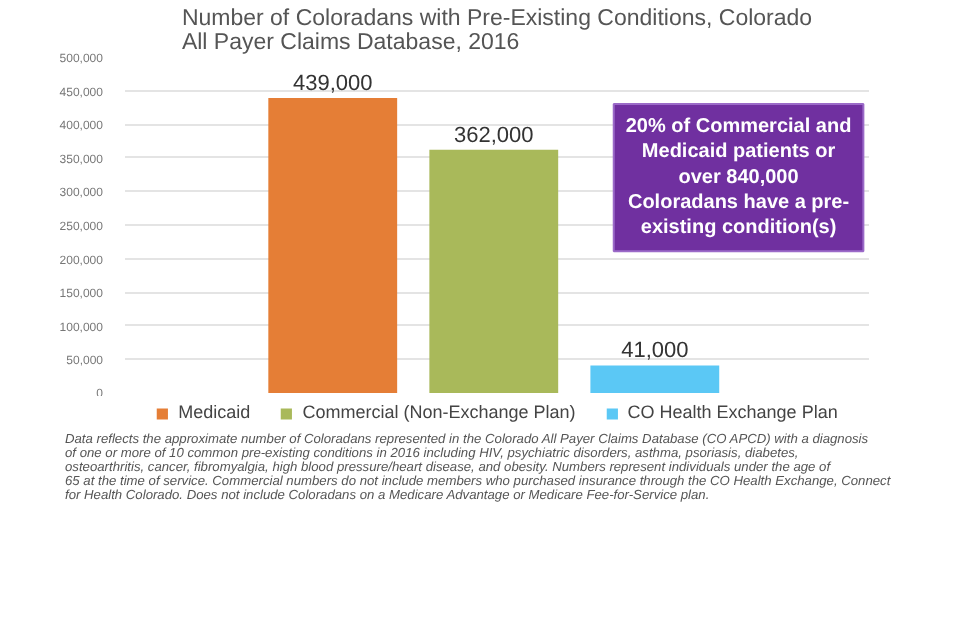  What do you see at coordinates (494, 135) in the screenshot?
I see `data-label: 362,000` at bounding box center [494, 135].